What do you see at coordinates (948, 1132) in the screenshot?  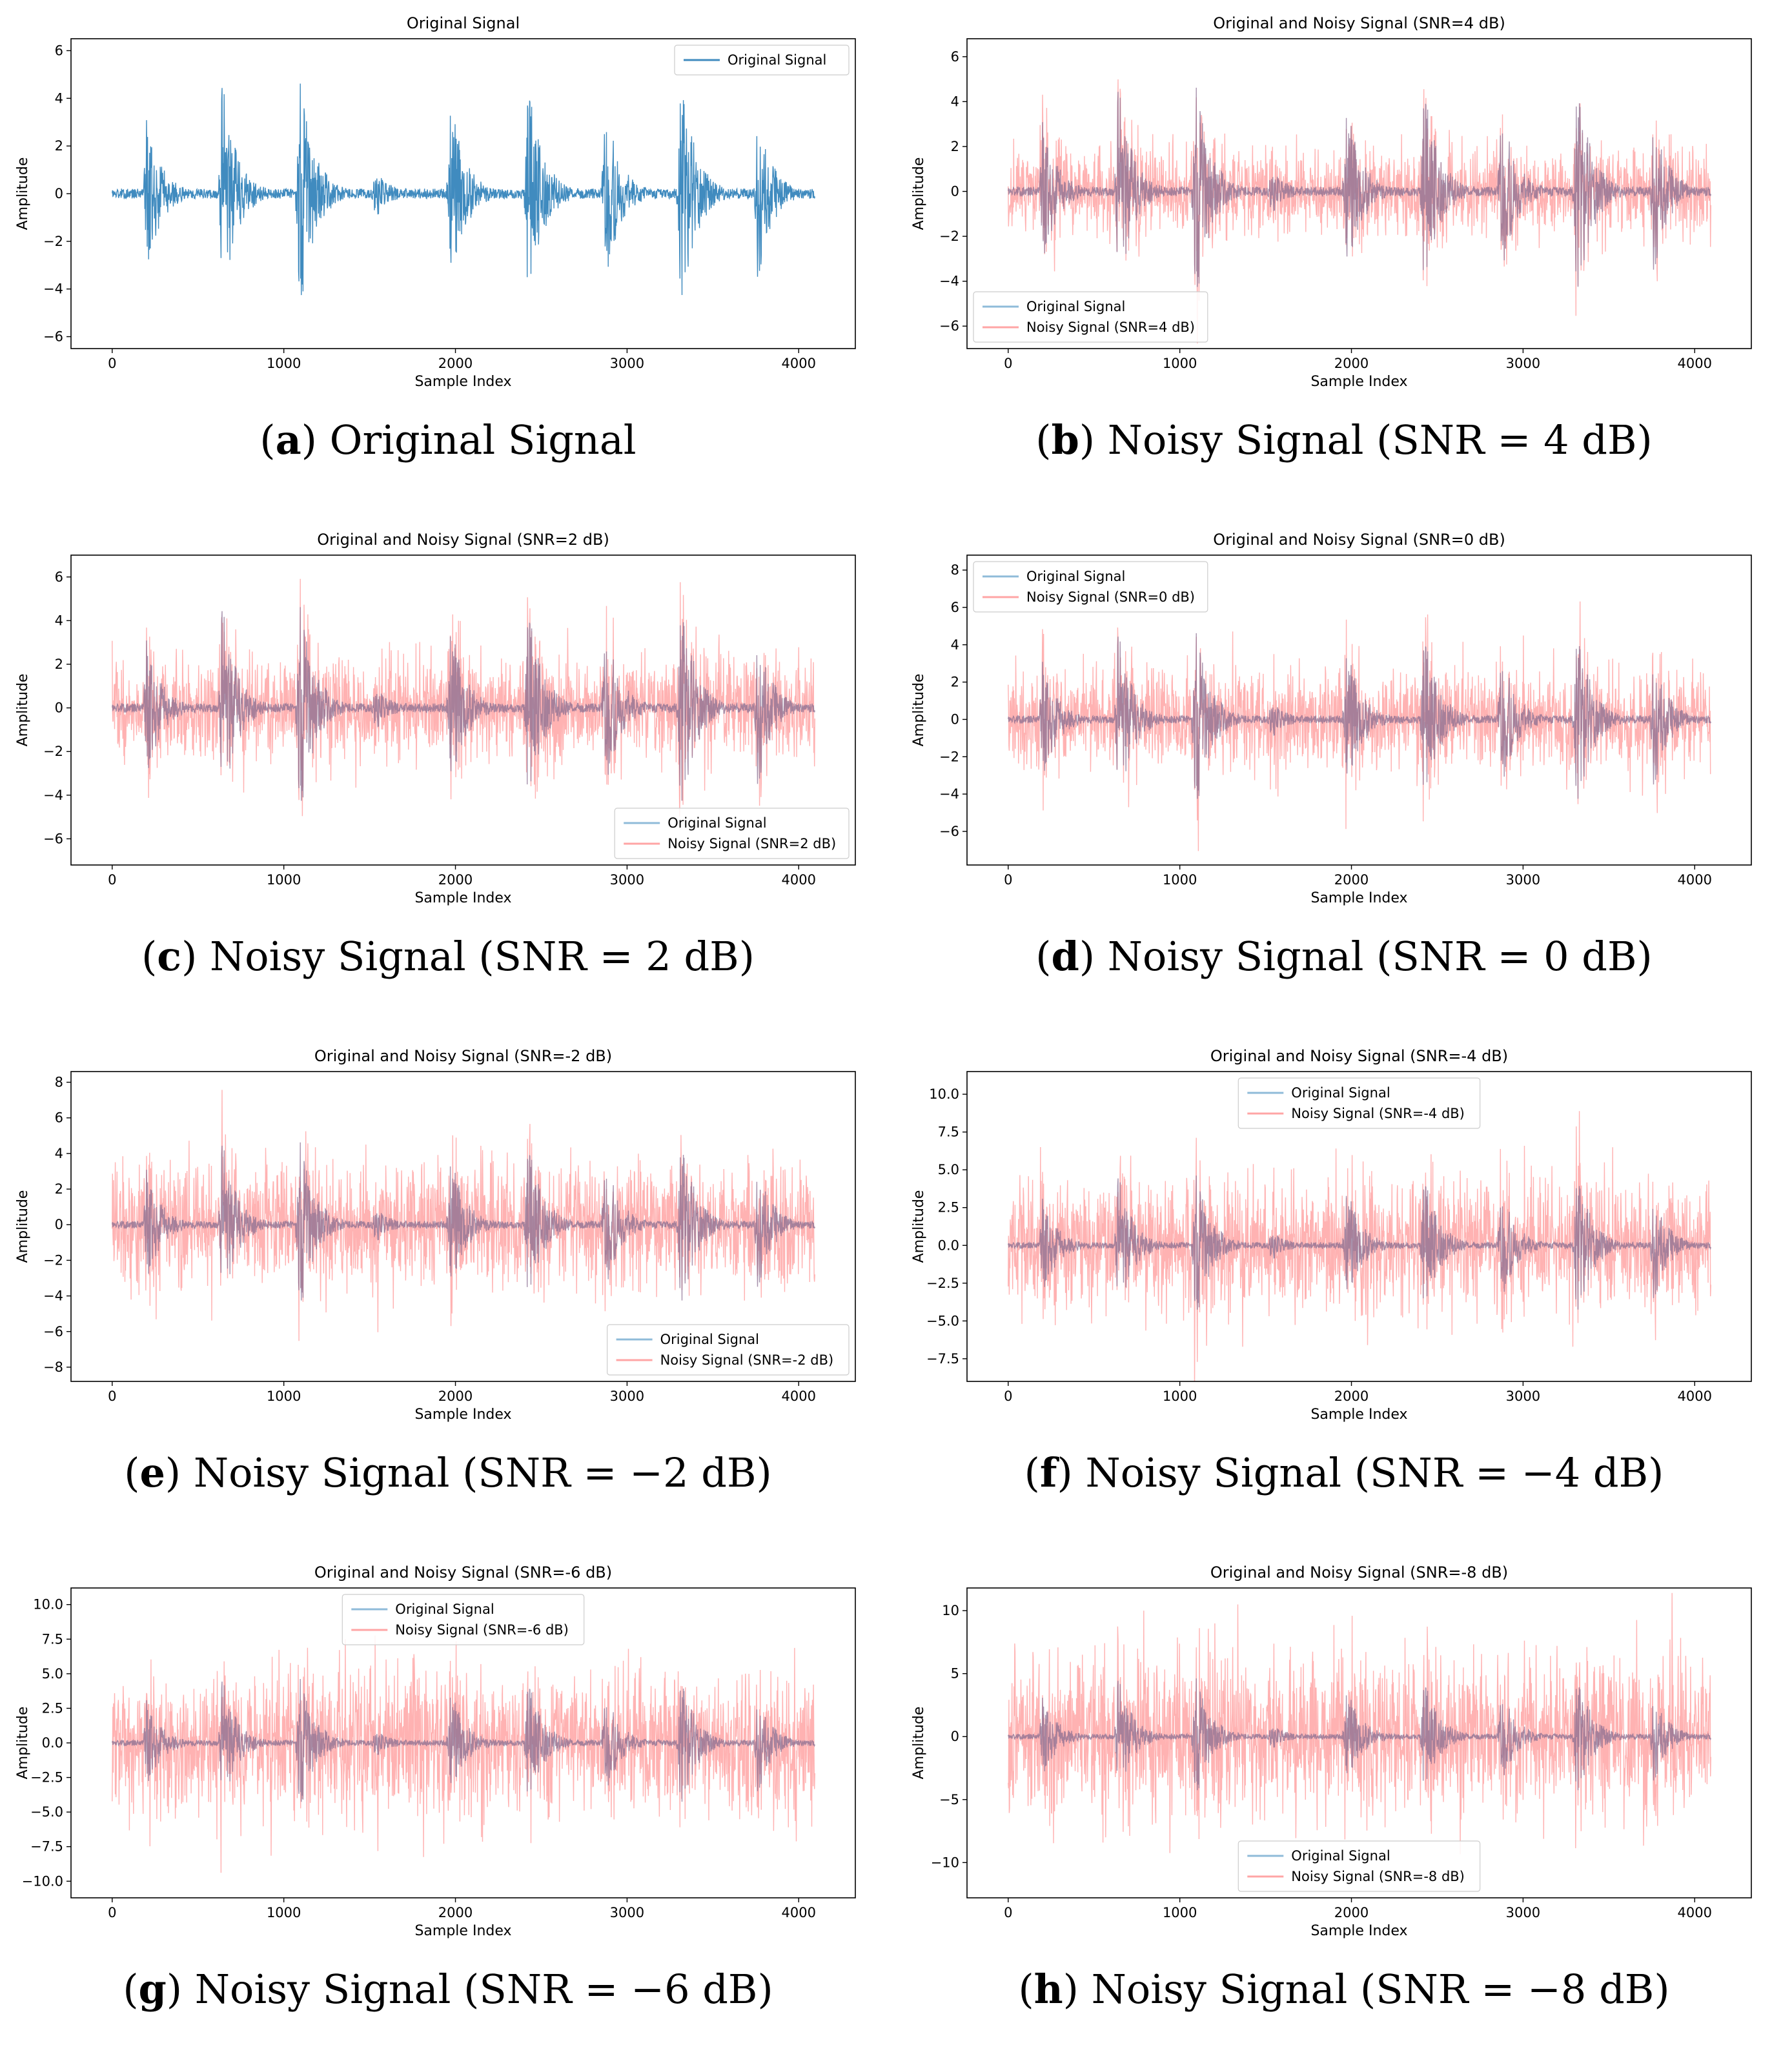 I see `y-tick-label: 7.5` at bounding box center [948, 1132].